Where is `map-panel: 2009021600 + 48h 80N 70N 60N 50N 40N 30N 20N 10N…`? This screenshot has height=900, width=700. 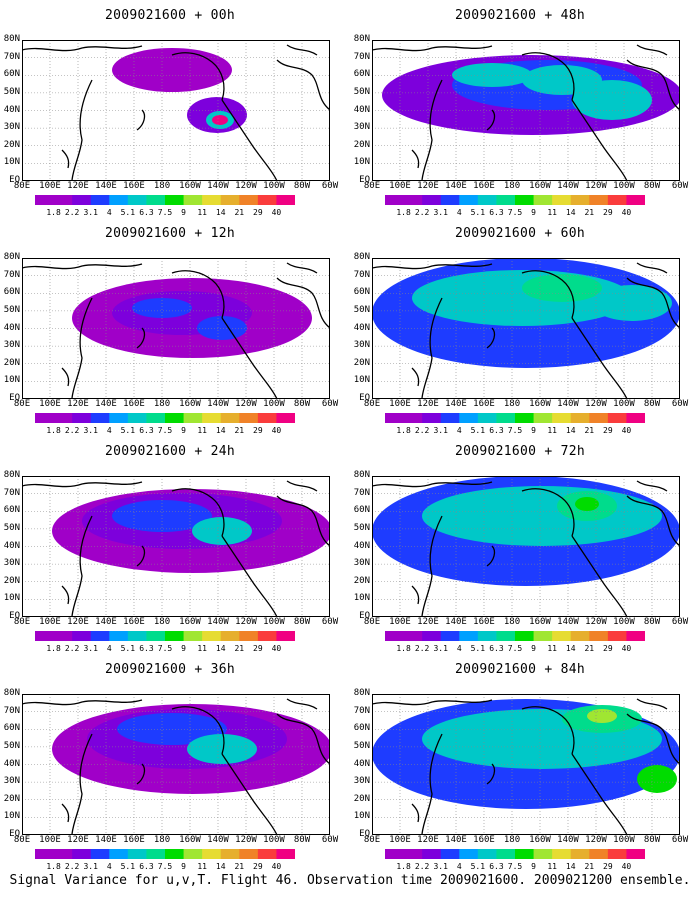
map-panel: 2009021600 + 48h 80N 70N 60N 50N 40N 30N 20N 10N… is located at coordinates (520, 108).